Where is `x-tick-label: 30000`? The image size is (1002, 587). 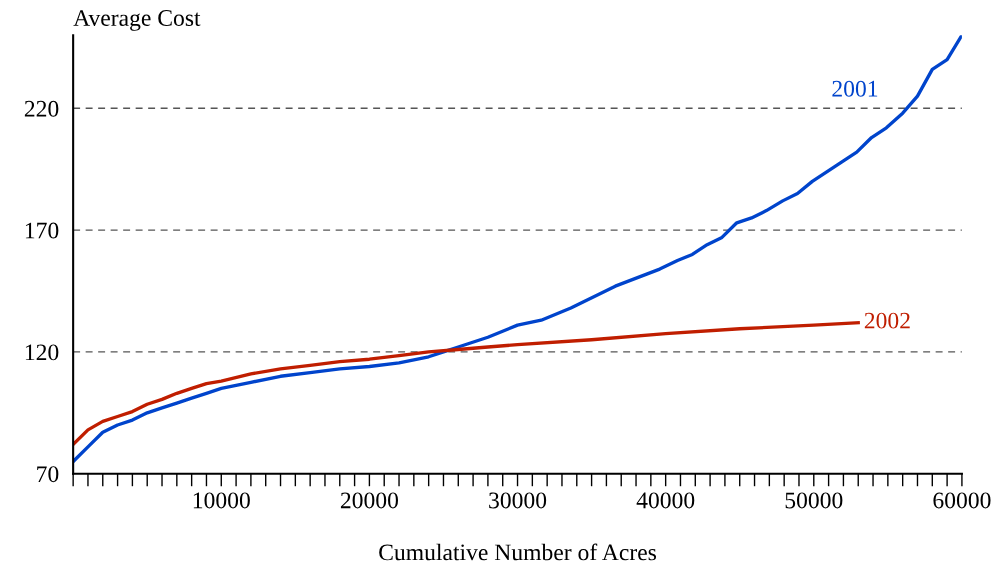 x-tick-label: 30000 is located at coordinates (518, 500).